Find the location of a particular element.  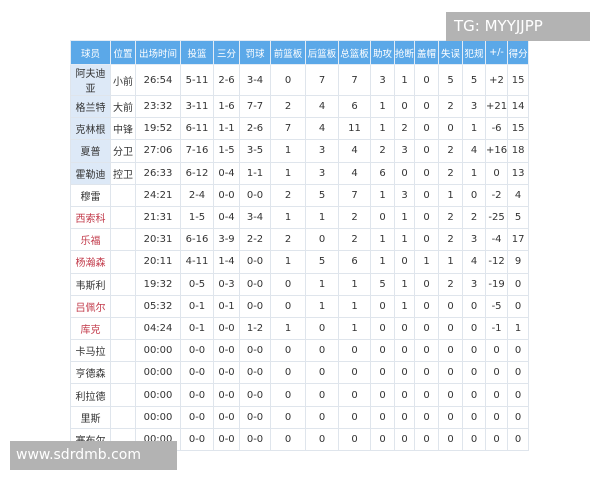

stat-cell: 26:54 is located at coordinates (158, 80).